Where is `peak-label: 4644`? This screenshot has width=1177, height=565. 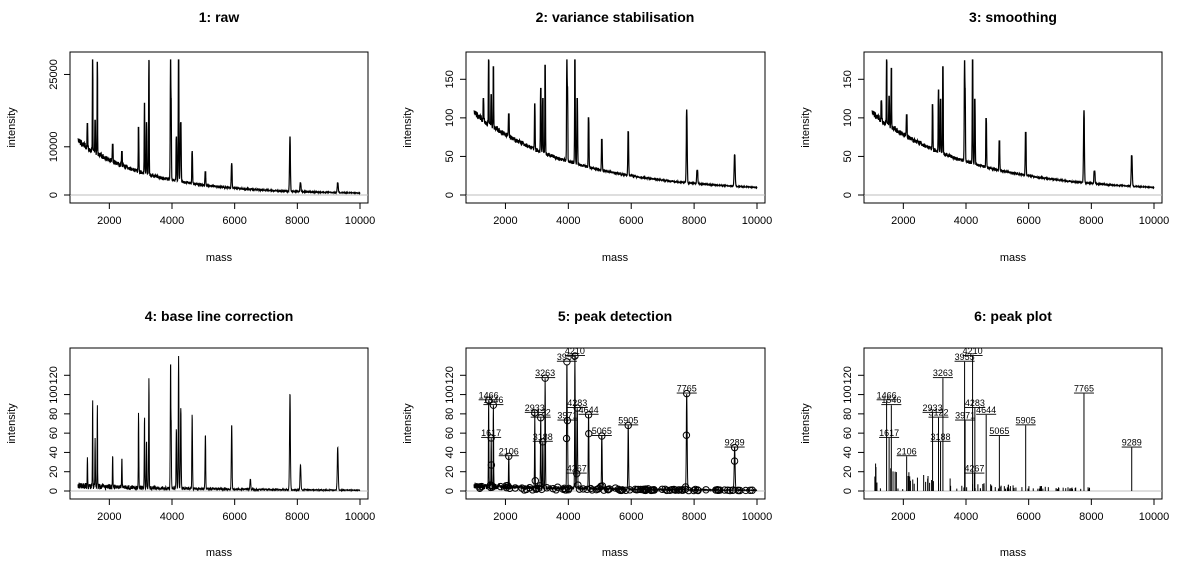 peak-label: 4644 is located at coordinates (986, 410).